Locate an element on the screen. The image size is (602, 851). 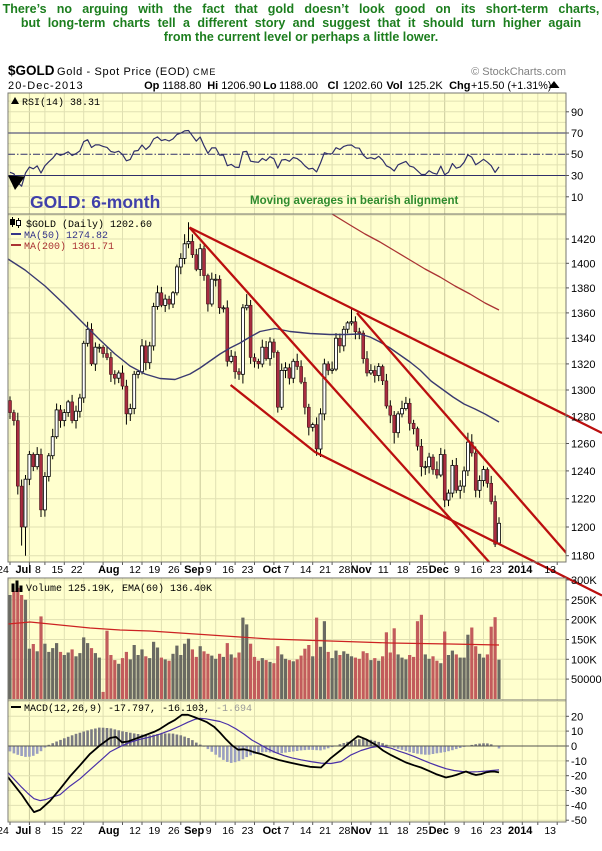
svg-text: 20 is located at coordinates (577, 717).